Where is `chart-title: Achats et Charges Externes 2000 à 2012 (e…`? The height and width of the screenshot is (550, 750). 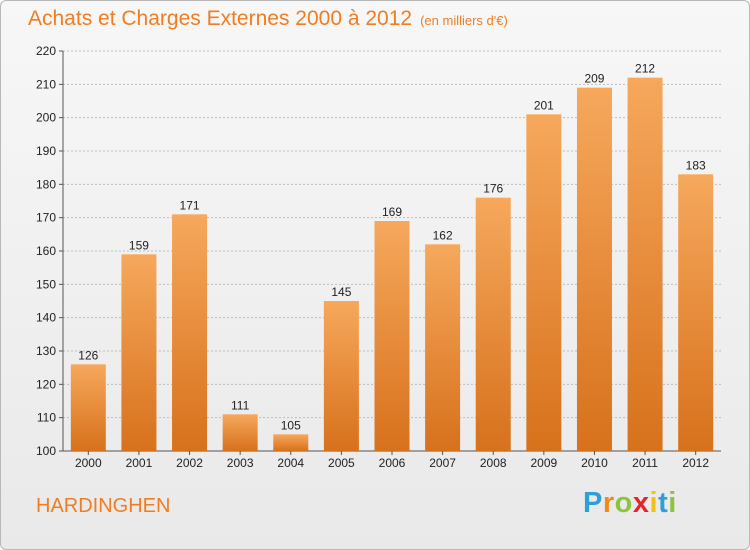 chart-title: Achats et Charges Externes 2000 à 2012 (e… is located at coordinates (268, 19).